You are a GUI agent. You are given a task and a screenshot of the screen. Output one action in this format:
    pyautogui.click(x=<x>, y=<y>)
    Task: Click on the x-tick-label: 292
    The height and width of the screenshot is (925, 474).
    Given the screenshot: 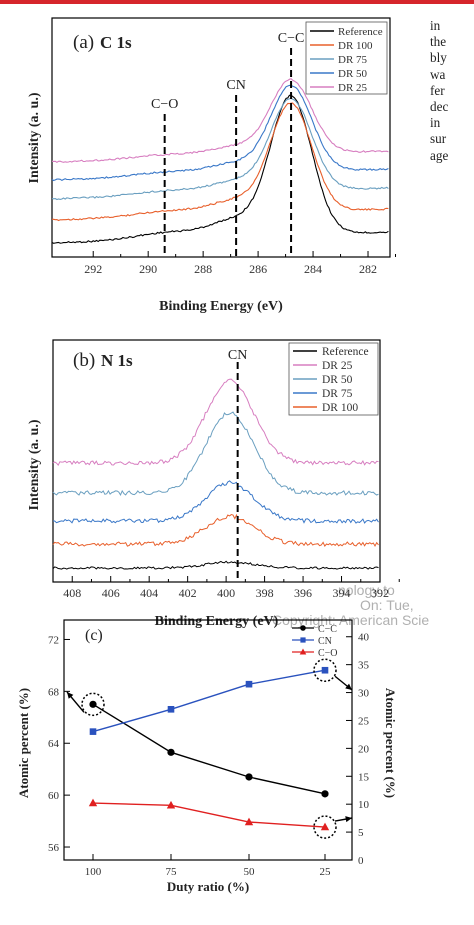 What is the action you would take?
    pyautogui.click(x=93, y=269)
    